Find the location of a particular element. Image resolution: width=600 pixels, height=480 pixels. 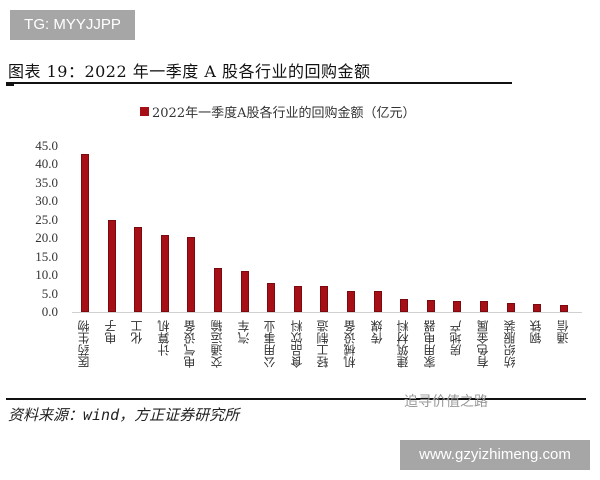

x-tick-label: 化工 is located at coordinates (137, 332).